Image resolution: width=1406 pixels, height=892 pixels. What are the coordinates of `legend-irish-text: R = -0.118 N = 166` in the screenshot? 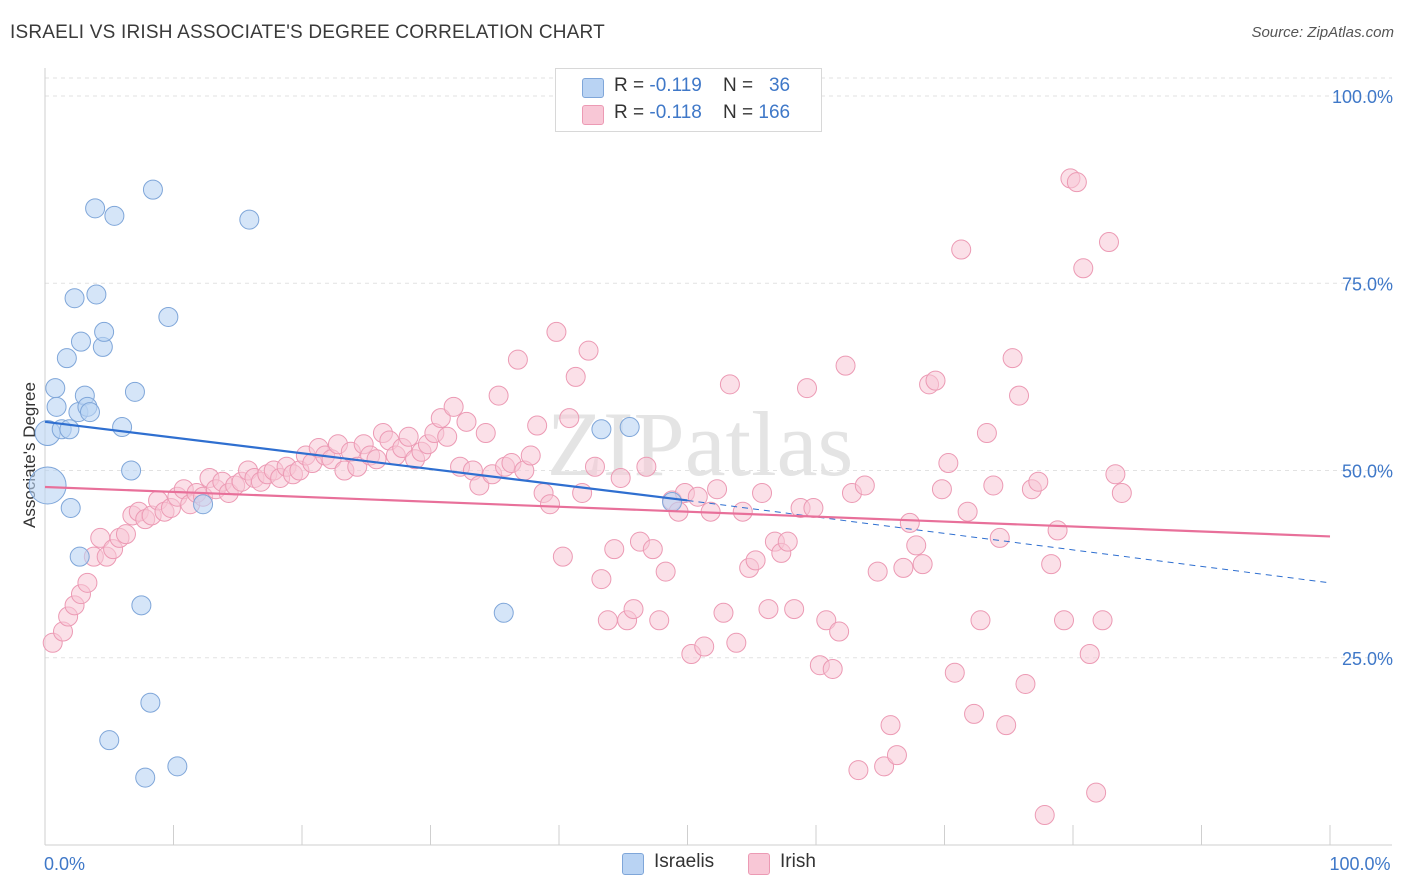 It's located at (702, 113).